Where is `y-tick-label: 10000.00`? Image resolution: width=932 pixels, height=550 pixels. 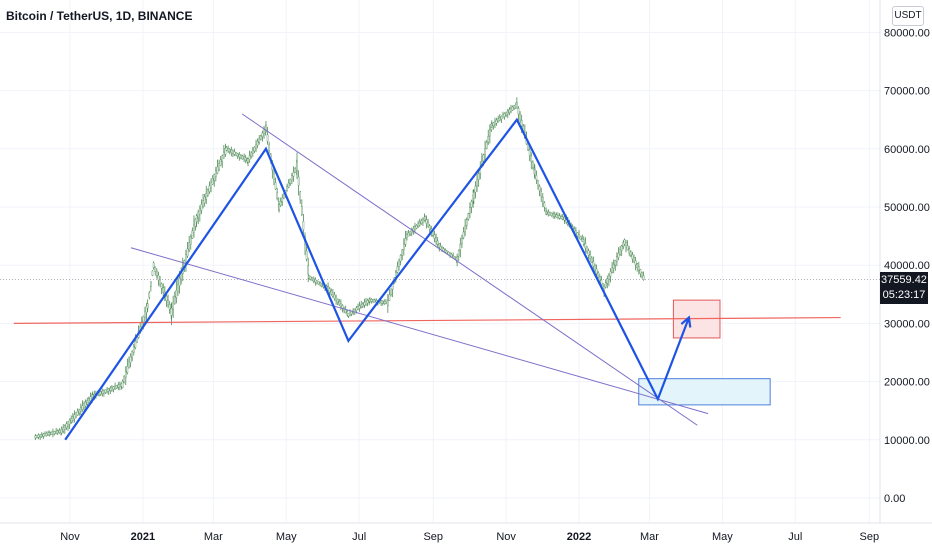 y-tick-label: 10000.00 is located at coordinates (907, 441).